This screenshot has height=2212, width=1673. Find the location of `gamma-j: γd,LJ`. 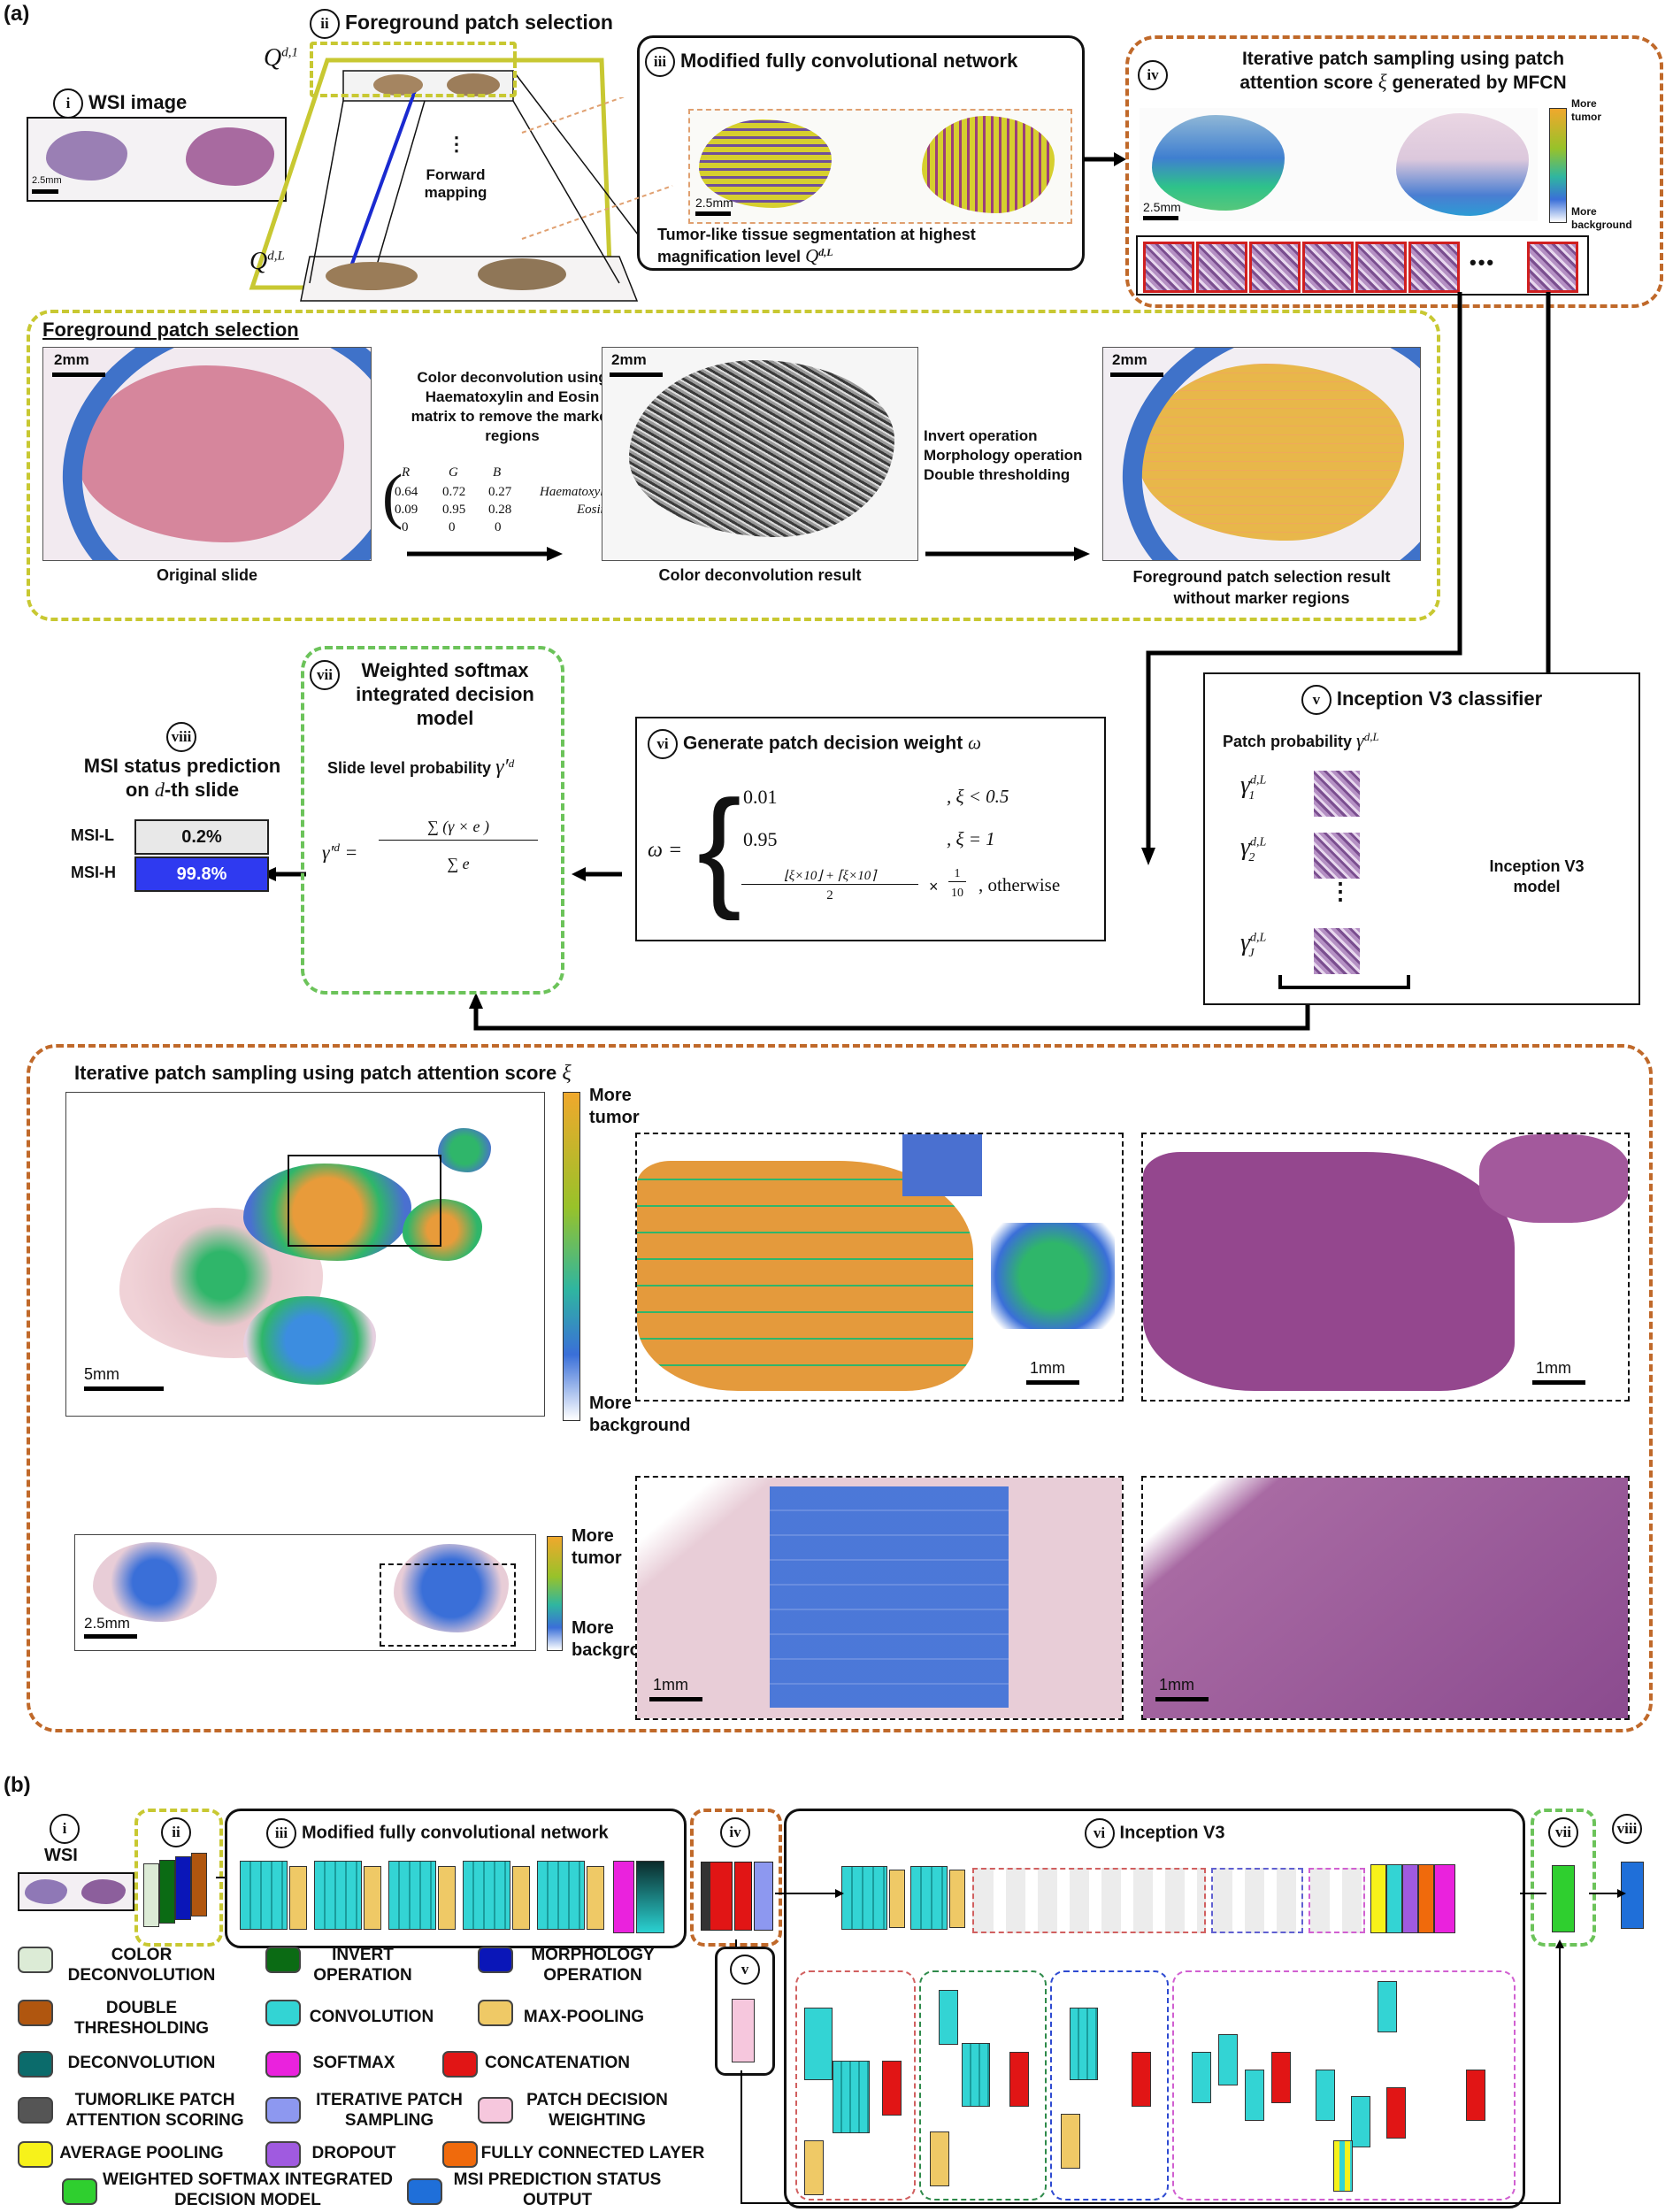

gamma-j: γd,LJ is located at coordinates (1253, 945).